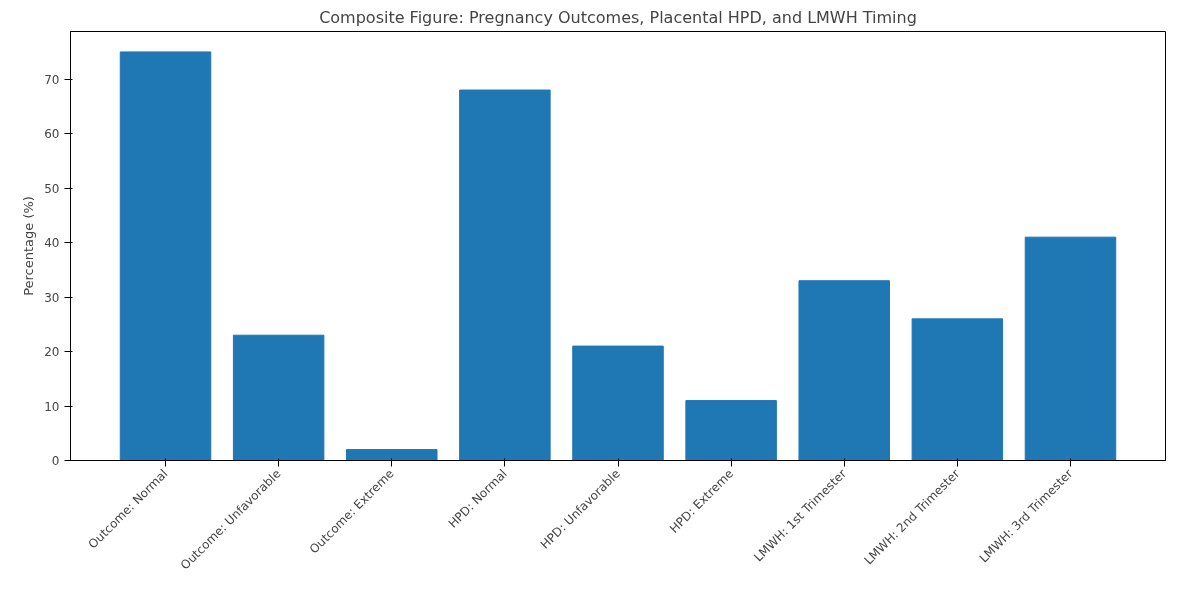 This screenshot has height=589, width=1182. Describe the element at coordinates (618, 17) in the screenshot. I see `chart-title: Composite Figure: Pregnancy Outcomes, Placental HPD, and LMWH Timing` at that location.